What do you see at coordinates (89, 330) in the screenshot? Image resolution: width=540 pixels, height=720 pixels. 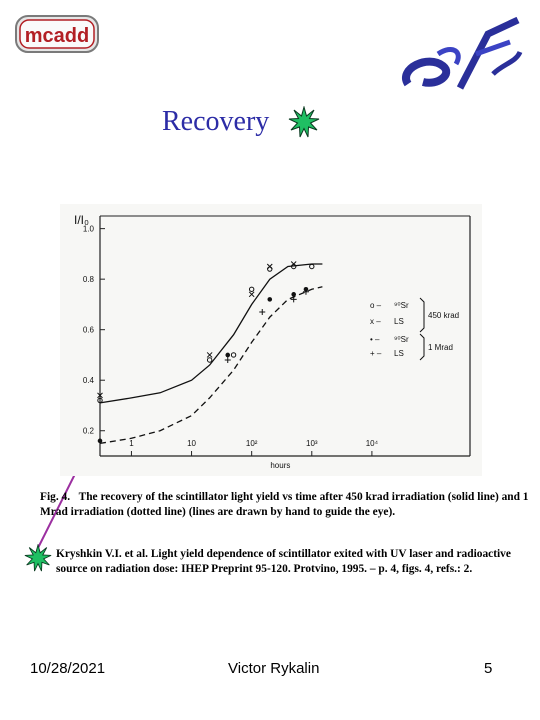 I see `y-tick-label: 0.6` at bounding box center [89, 330].